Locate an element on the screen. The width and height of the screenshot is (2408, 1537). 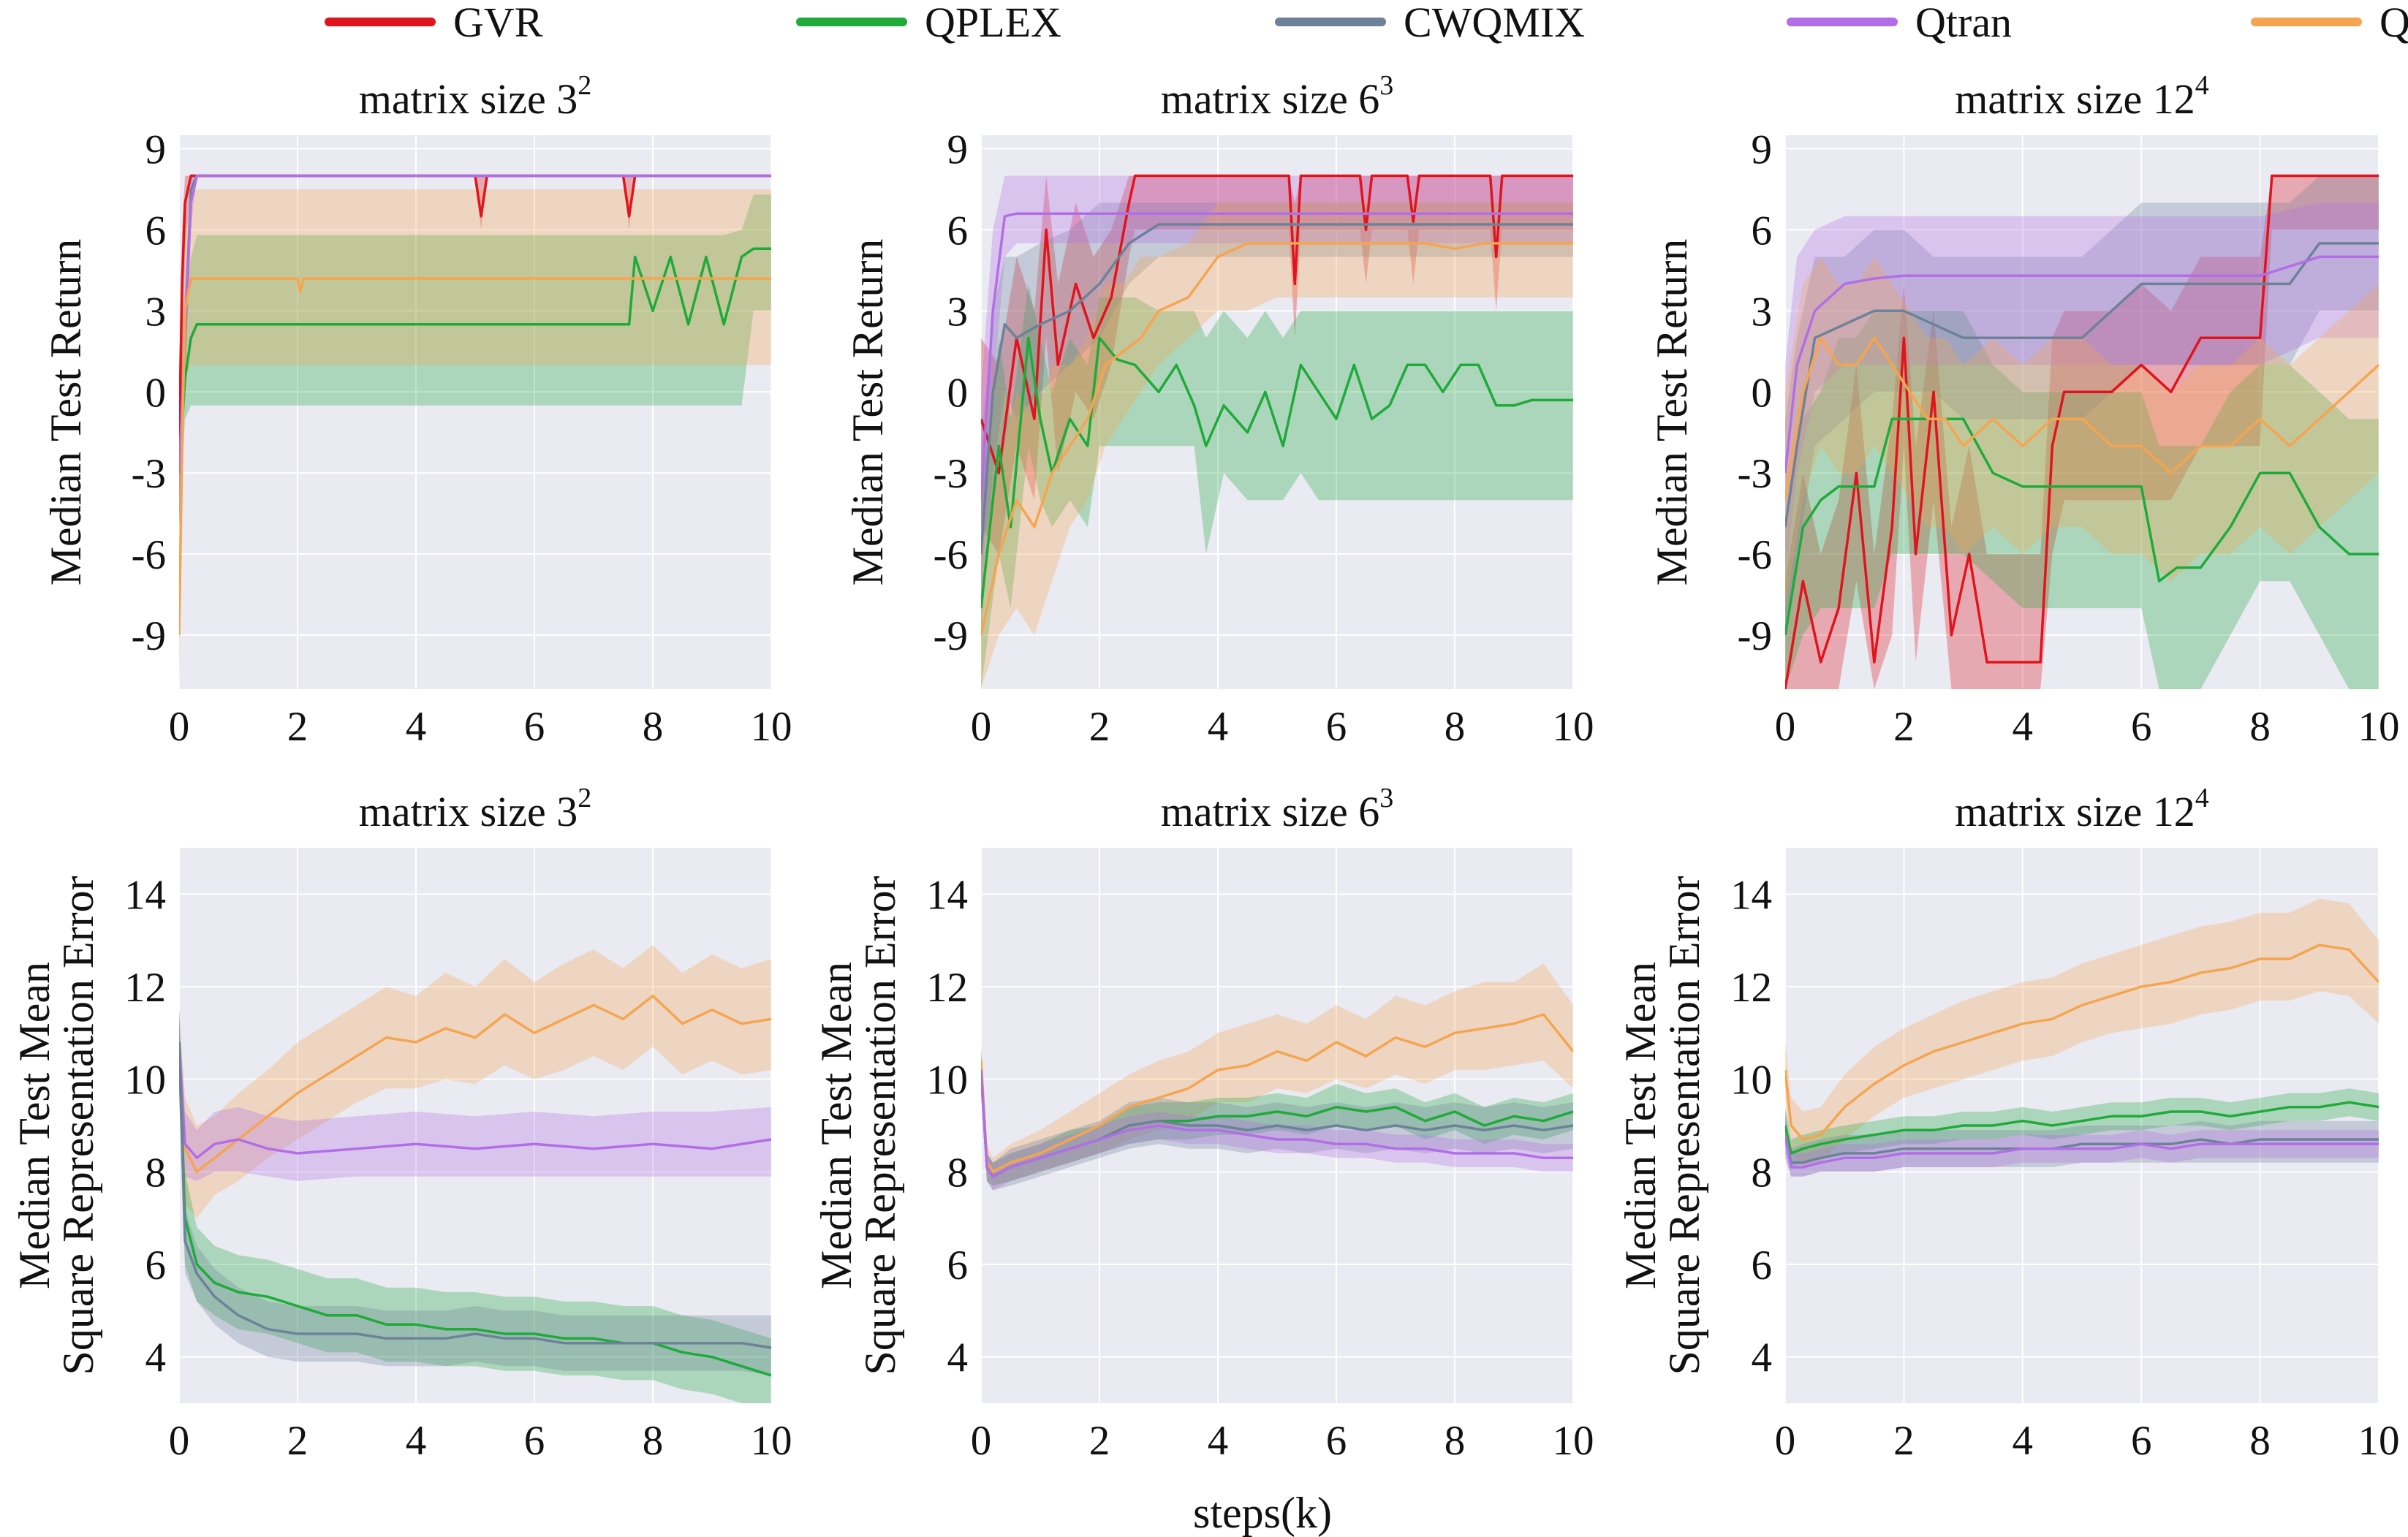
legend-label: QPLEX is located at coordinates (993, 23).